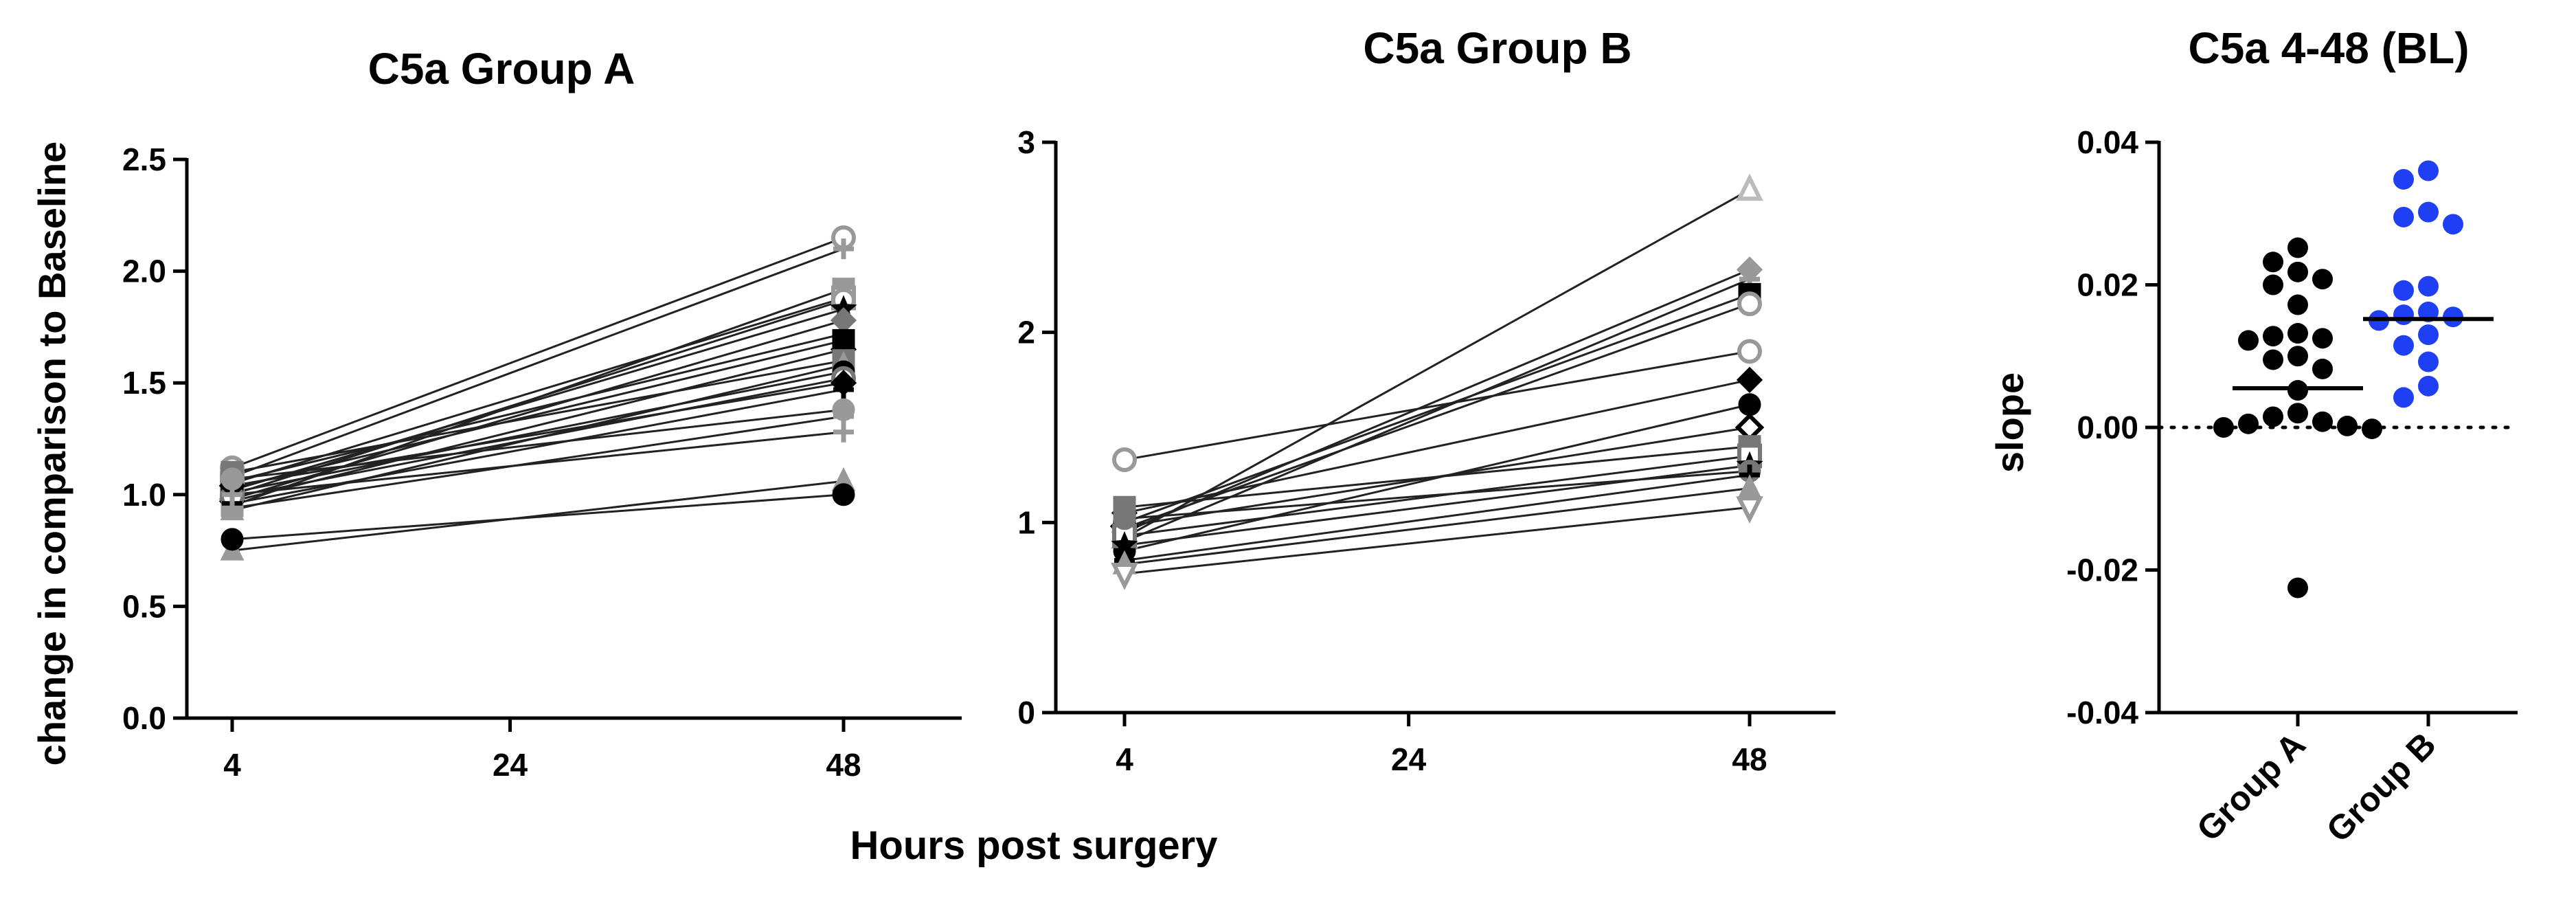 This screenshot has height=905, width=2576. Describe the element at coordinates (2102, 713) in the screenshot. I see `y-tick-label: -0.04` at that location.